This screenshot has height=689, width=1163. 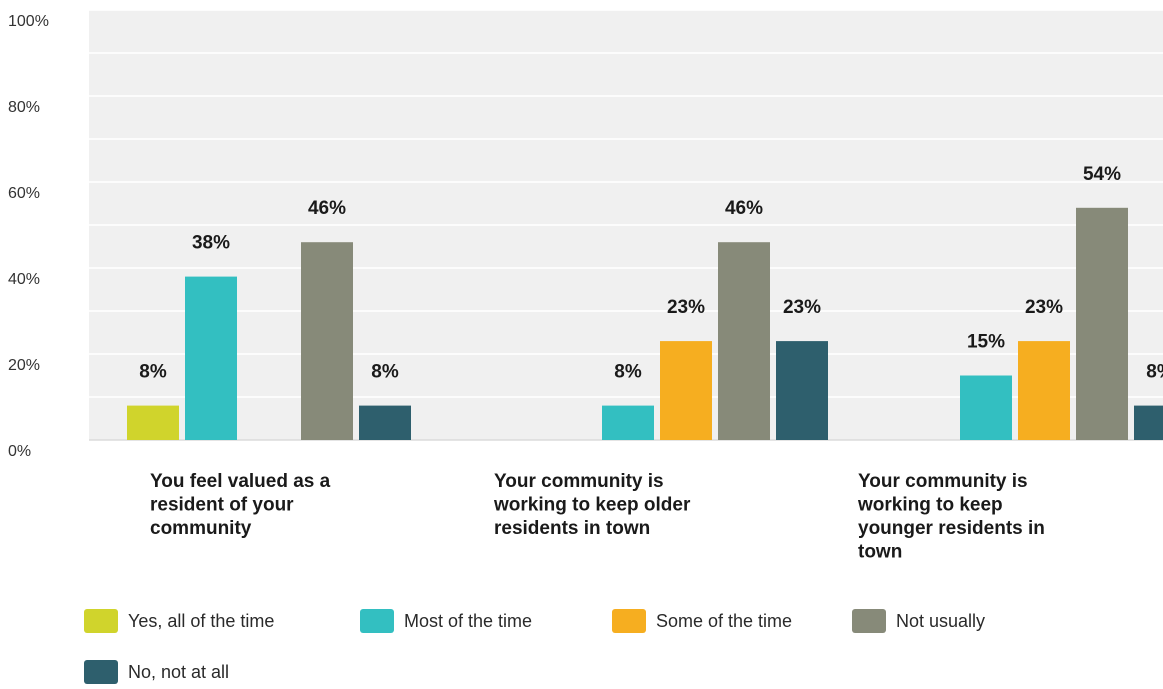 I want to click on category-label: You feel valued as a, so click(x=240, y=481).